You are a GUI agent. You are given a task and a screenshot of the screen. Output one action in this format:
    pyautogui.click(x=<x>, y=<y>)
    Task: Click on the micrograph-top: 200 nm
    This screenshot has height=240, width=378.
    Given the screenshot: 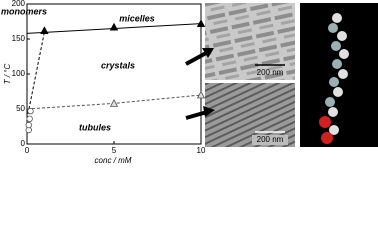 What is the action you would take?
    pyautogui.click(x=250, y=41)
    